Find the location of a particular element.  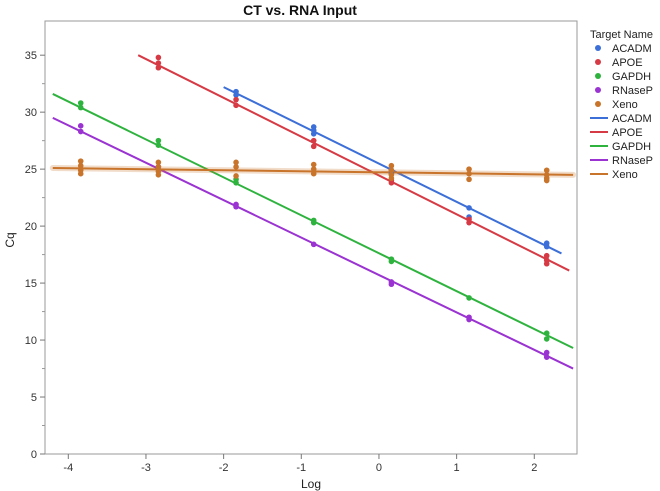

x-tick-label: 2 is located at coordinates (534, 468).